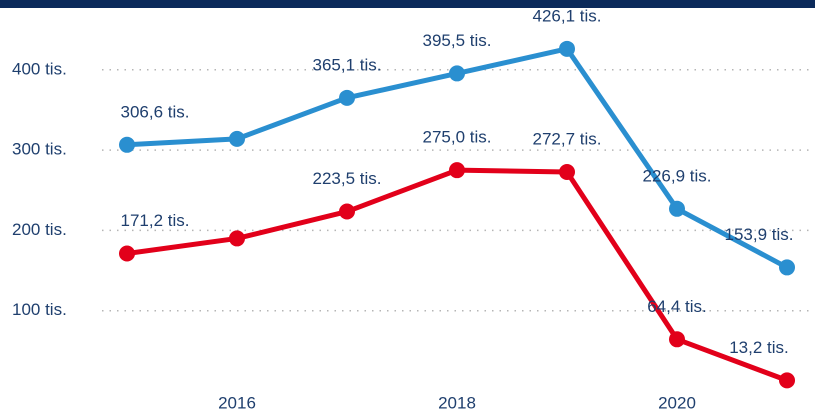  I want to click on x-tick-label: 2016, so click(237, 402).